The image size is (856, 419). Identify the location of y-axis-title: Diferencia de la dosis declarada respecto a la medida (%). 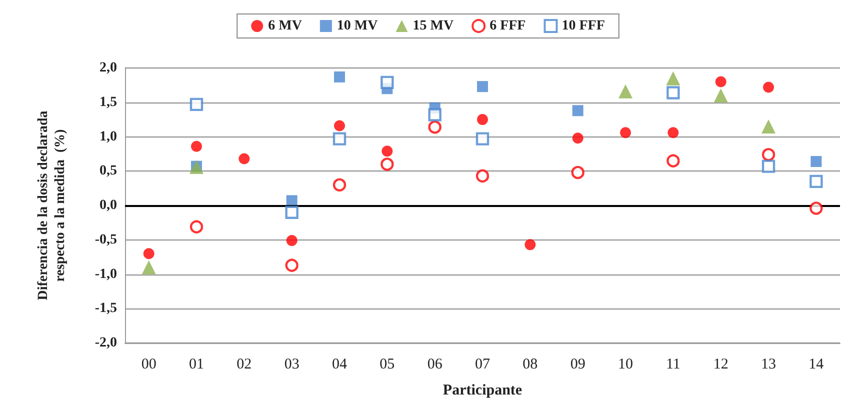
(52, 205).